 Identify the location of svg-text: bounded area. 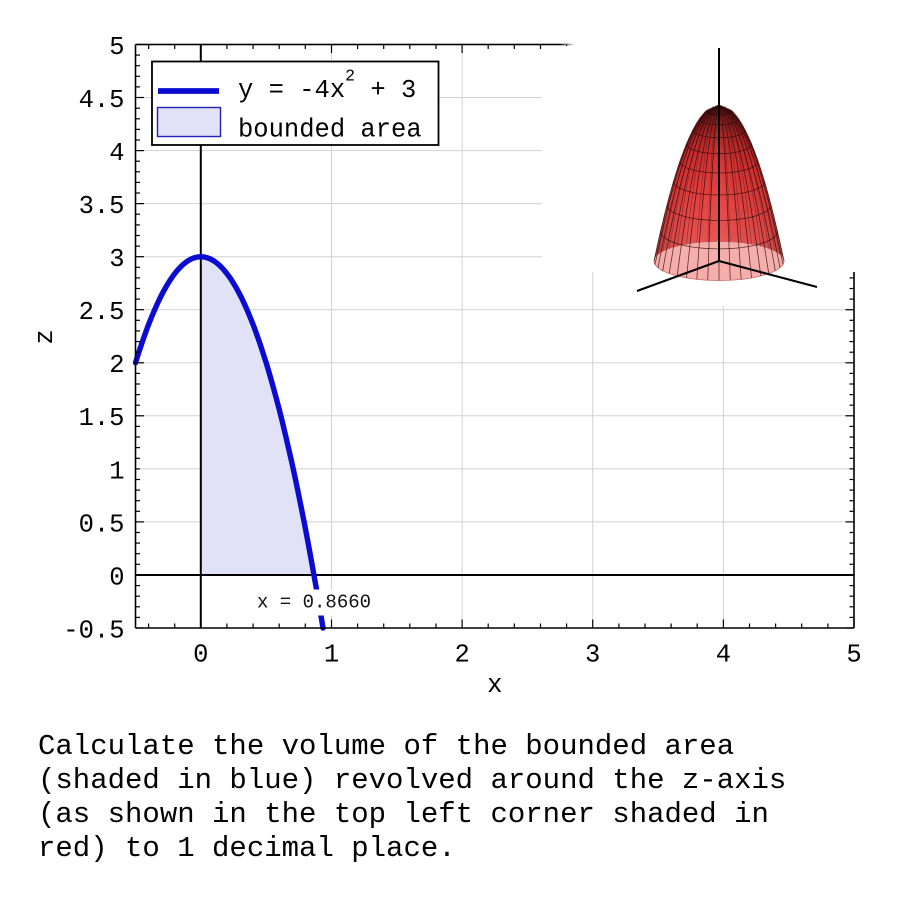
(330, 130).